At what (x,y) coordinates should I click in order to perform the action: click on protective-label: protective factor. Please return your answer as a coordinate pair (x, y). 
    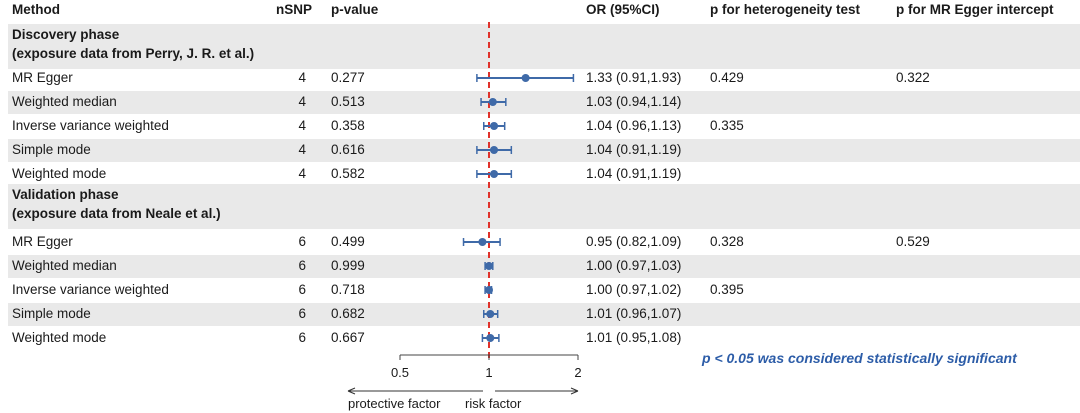
    Looking at the image, I should click on (394, 403).